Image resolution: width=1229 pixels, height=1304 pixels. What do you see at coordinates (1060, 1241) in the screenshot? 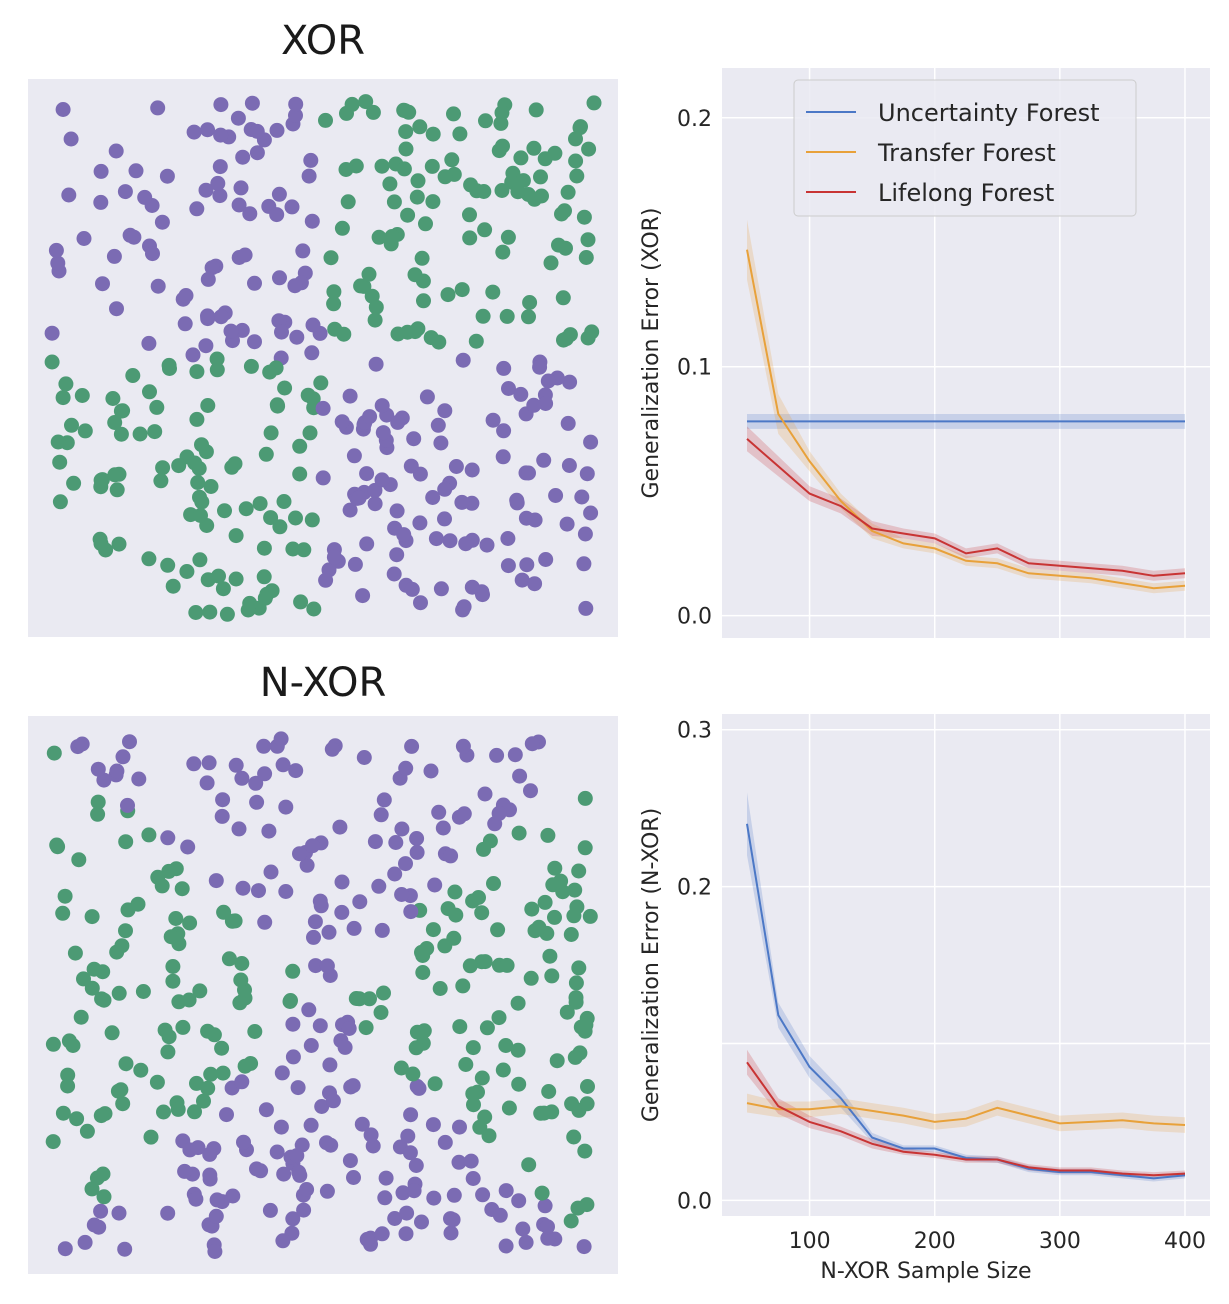
I see `x-tick-label: 300` at bounding box center [1060, 1241].